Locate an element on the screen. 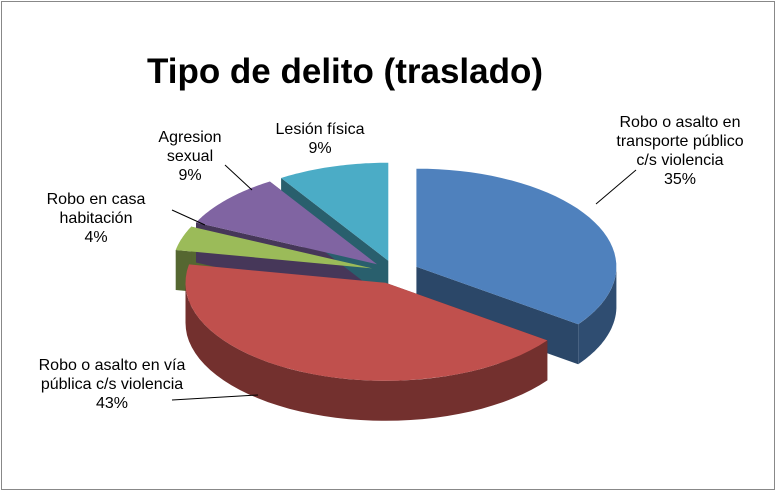 The image size is (777, 492). value-label: 43% is located at coordinates (112, 403).